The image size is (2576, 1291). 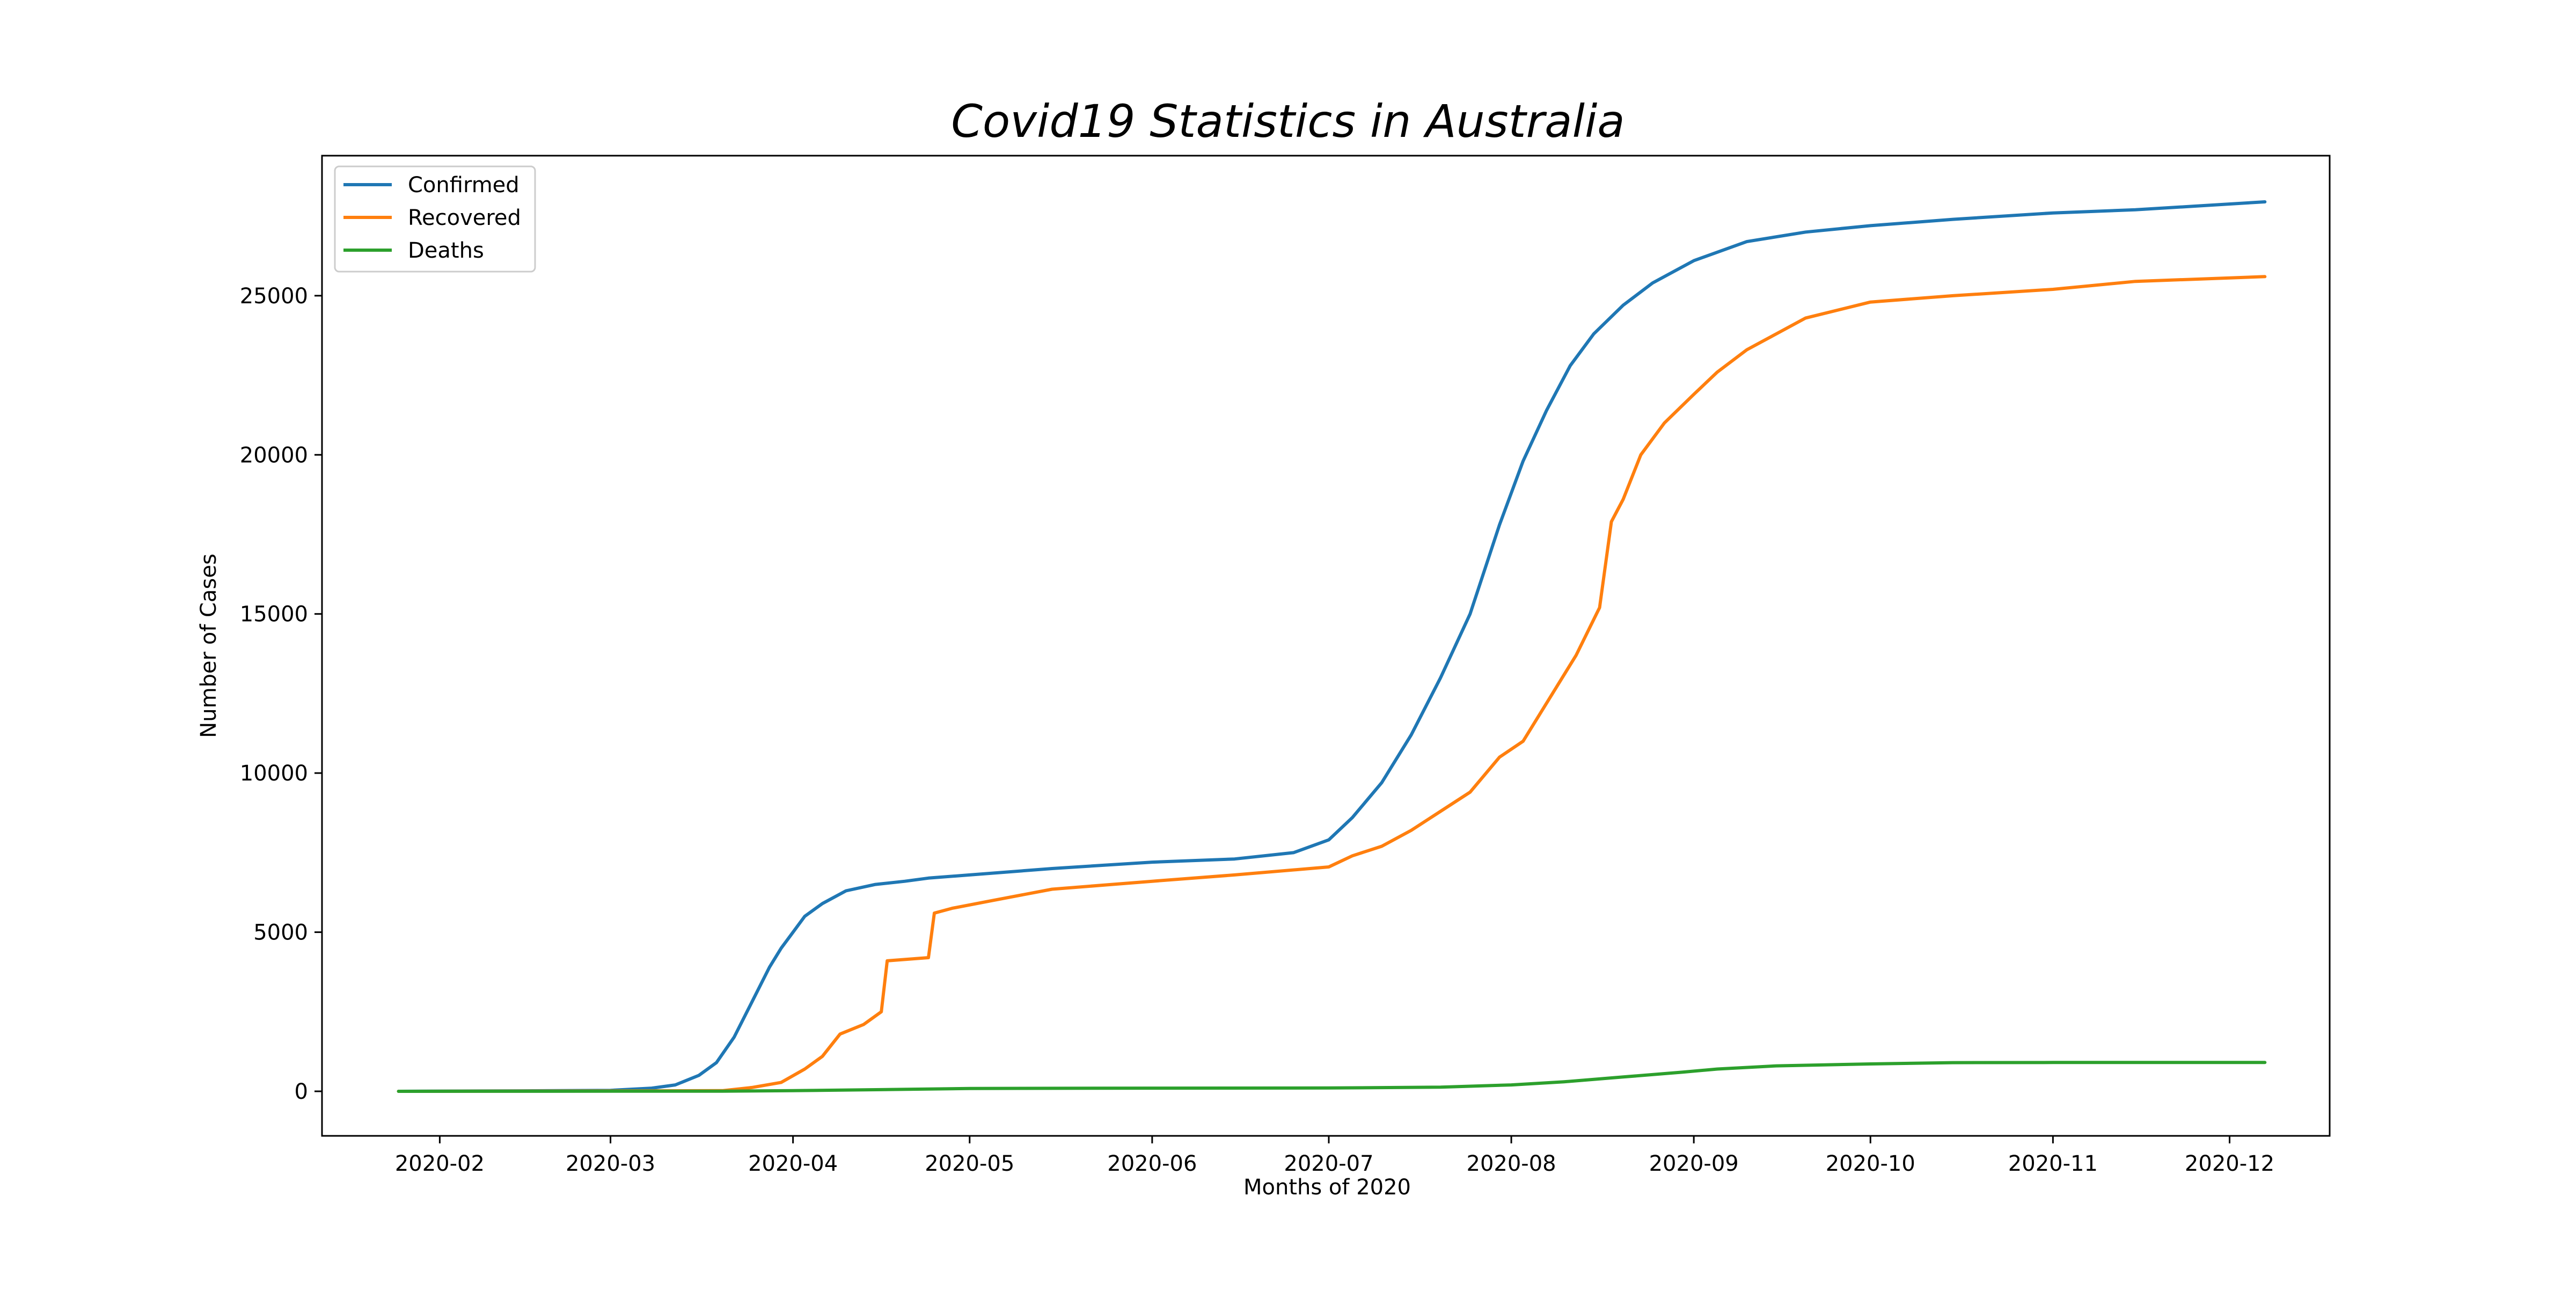 What do you see at coordinates (281, 694) in the screenshot?
I see `y-axis: 0 5000 10000 15000 20000 25000` at bounding box center [281, 694].